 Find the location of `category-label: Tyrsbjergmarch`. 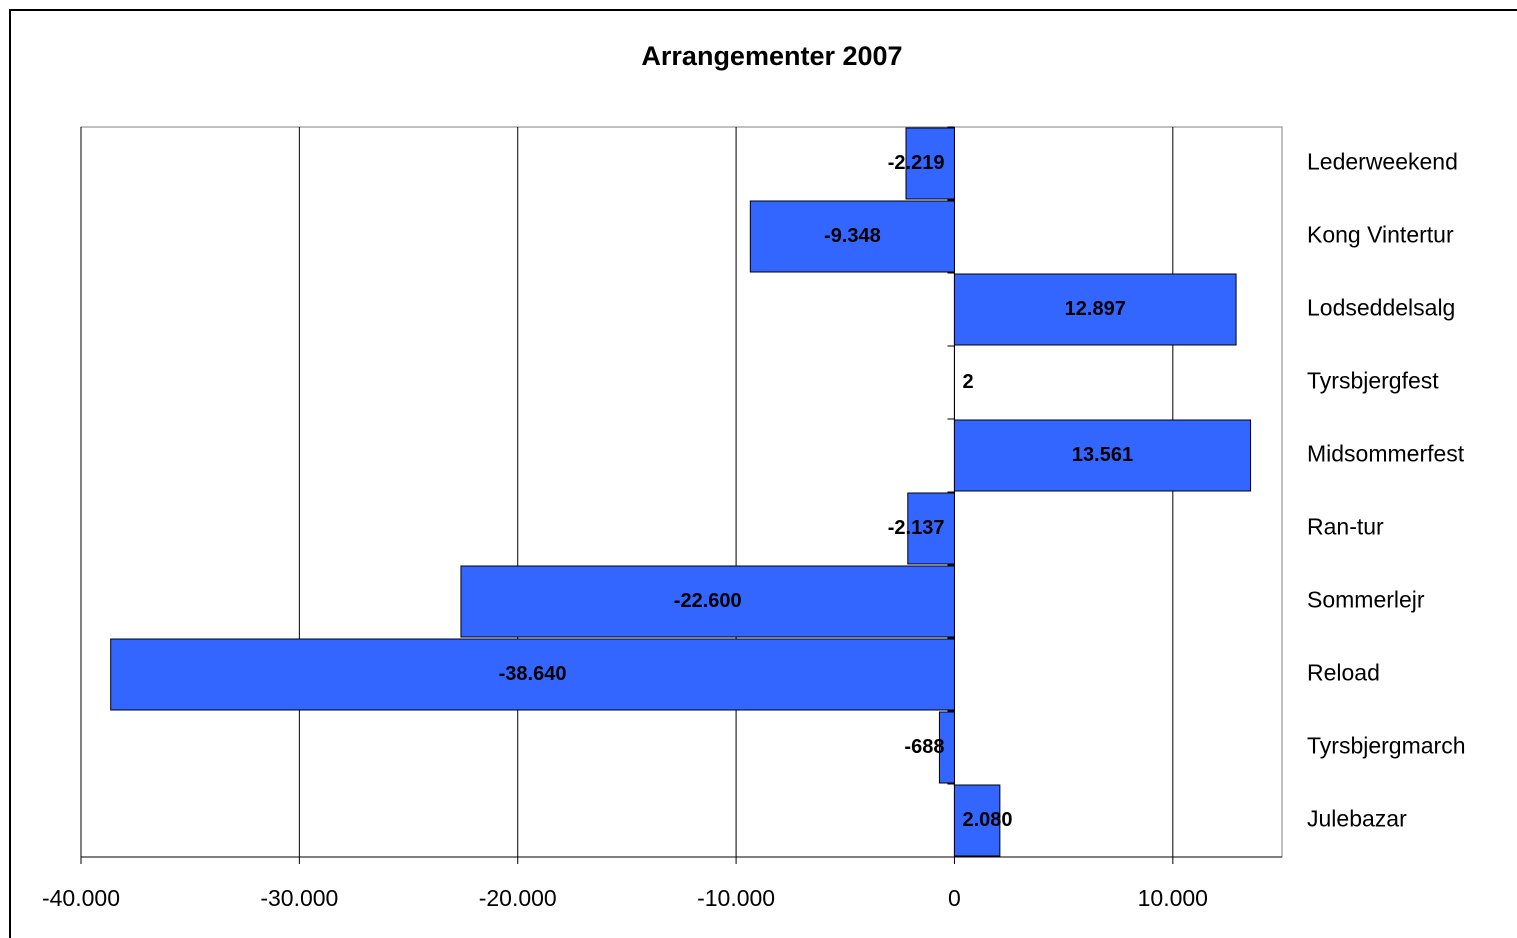

category-label: Tyrsbjergmarch is located at coordinates (1386, 746).